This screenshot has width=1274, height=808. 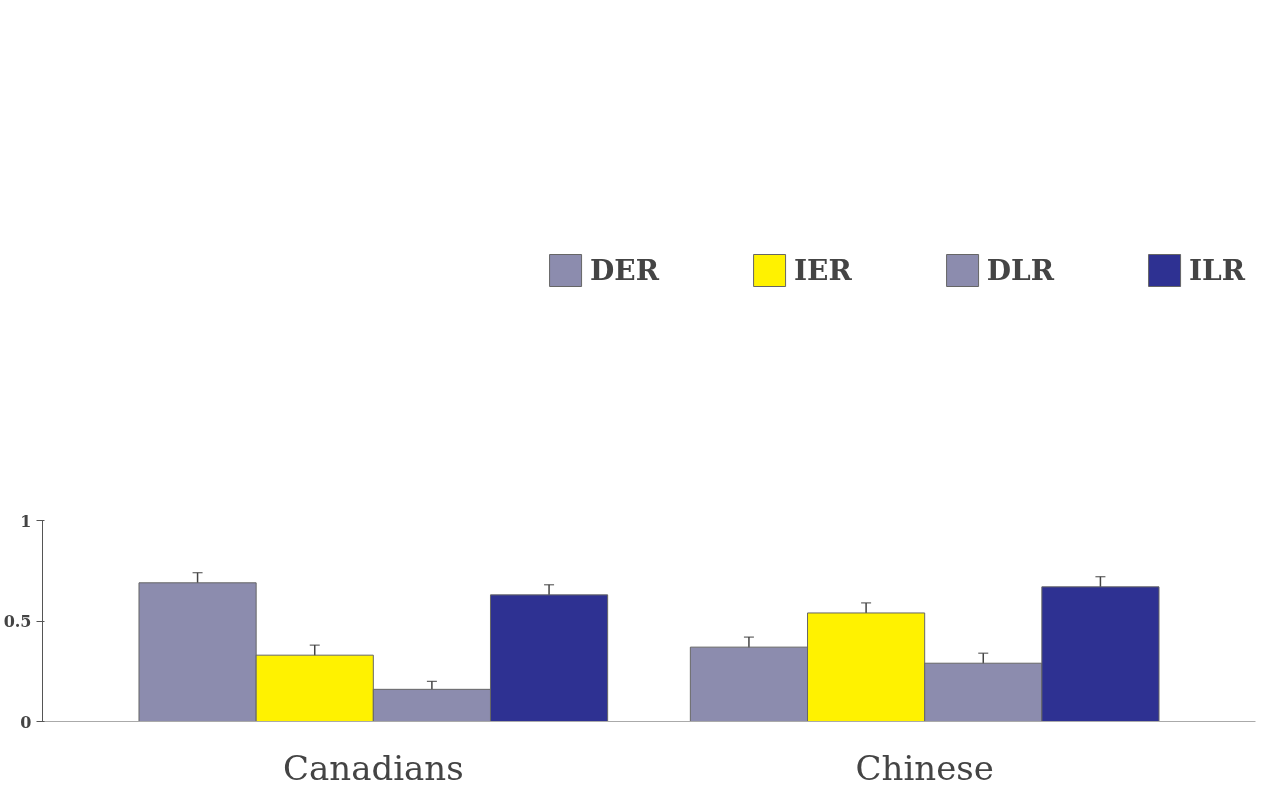 What do you see at coordinates (1020, 270) in the screenshot?
I see `legend-label: DLR` at bounding box center [1020, 270].